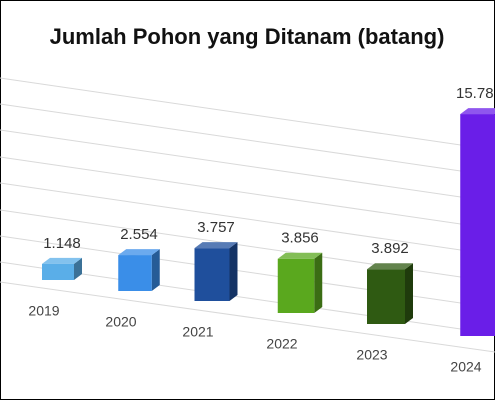  Describe the element at coordinates (43, 311) in the screenshot. I see `x-tick-label: 2019` at that location.